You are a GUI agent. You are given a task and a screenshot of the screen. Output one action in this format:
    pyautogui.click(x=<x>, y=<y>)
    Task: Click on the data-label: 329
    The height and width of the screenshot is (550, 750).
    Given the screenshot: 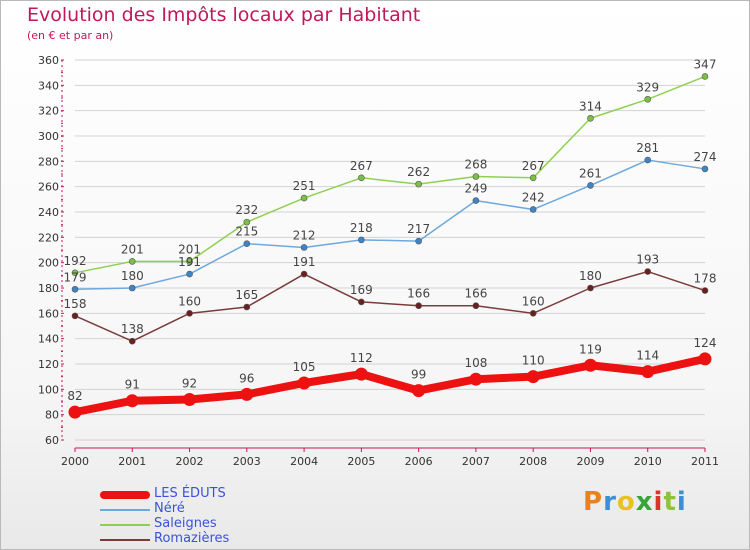 What is the action you would take?
    pyautogui.click(x=647, y=87)
    